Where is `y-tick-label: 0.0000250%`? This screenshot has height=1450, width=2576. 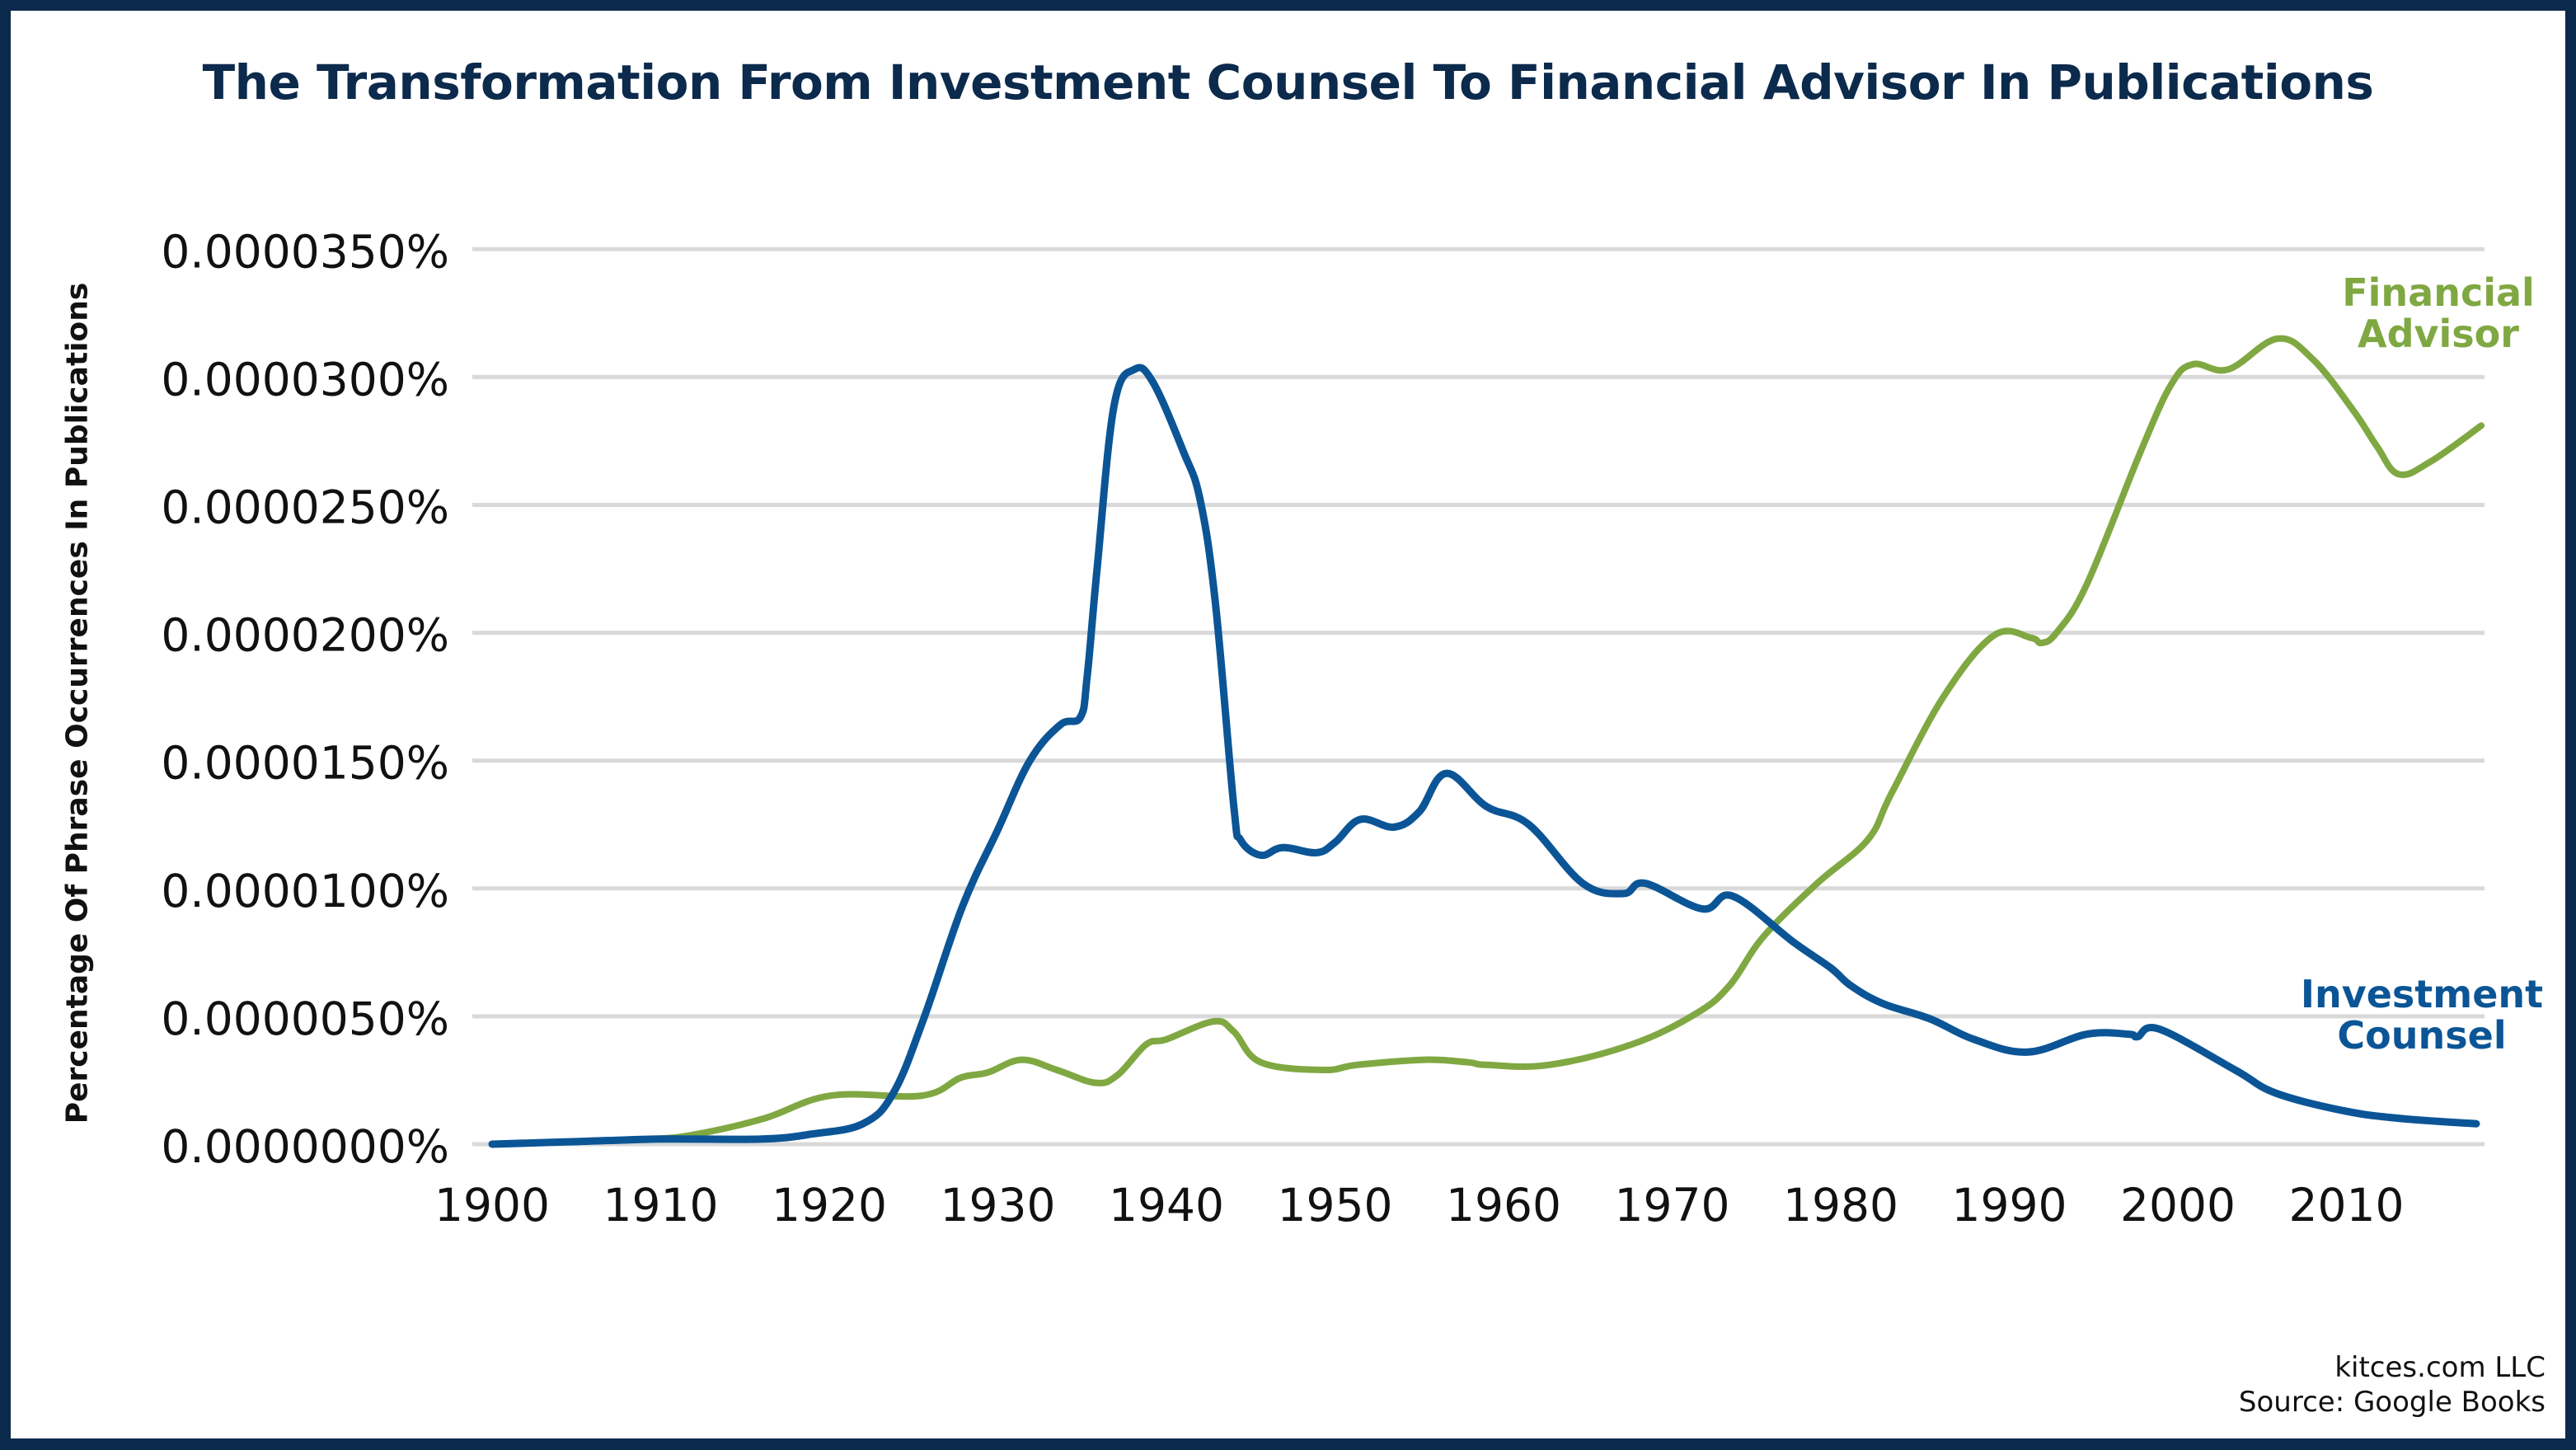
y-tick-label: 0.0000250% is located at coordinates (305, 507).